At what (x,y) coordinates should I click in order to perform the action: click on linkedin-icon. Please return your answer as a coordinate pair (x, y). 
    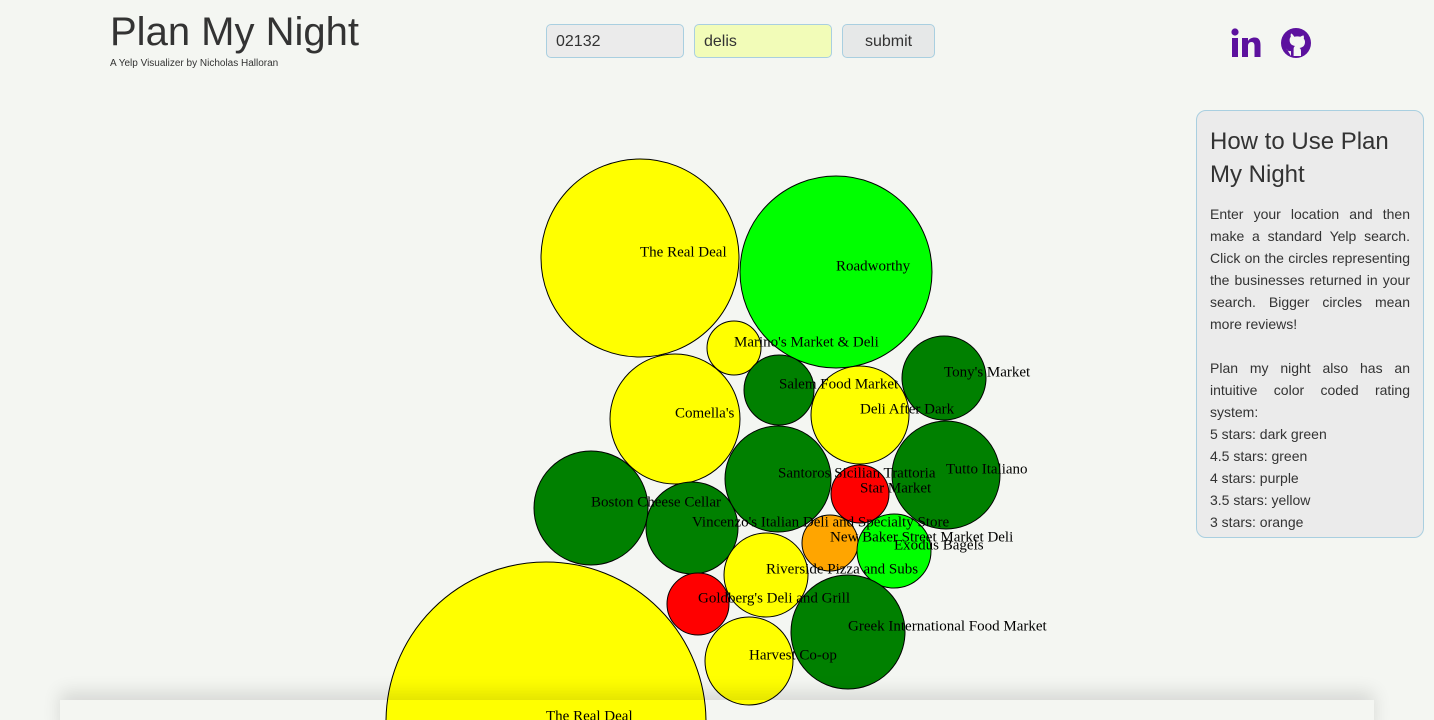
    Looking at the image, I should click on (1246, 43).